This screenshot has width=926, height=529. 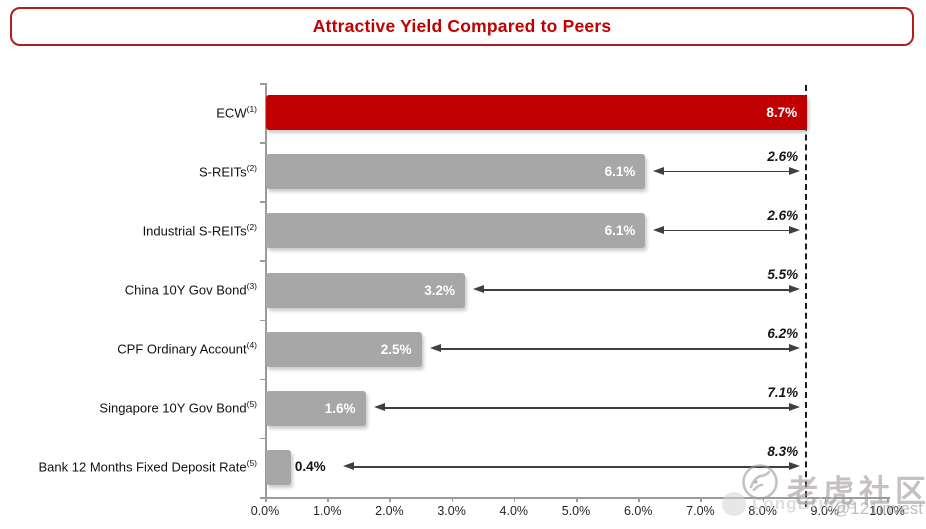 I want to click on bar-value-label: 8.7%, so click(x=782, y=113).